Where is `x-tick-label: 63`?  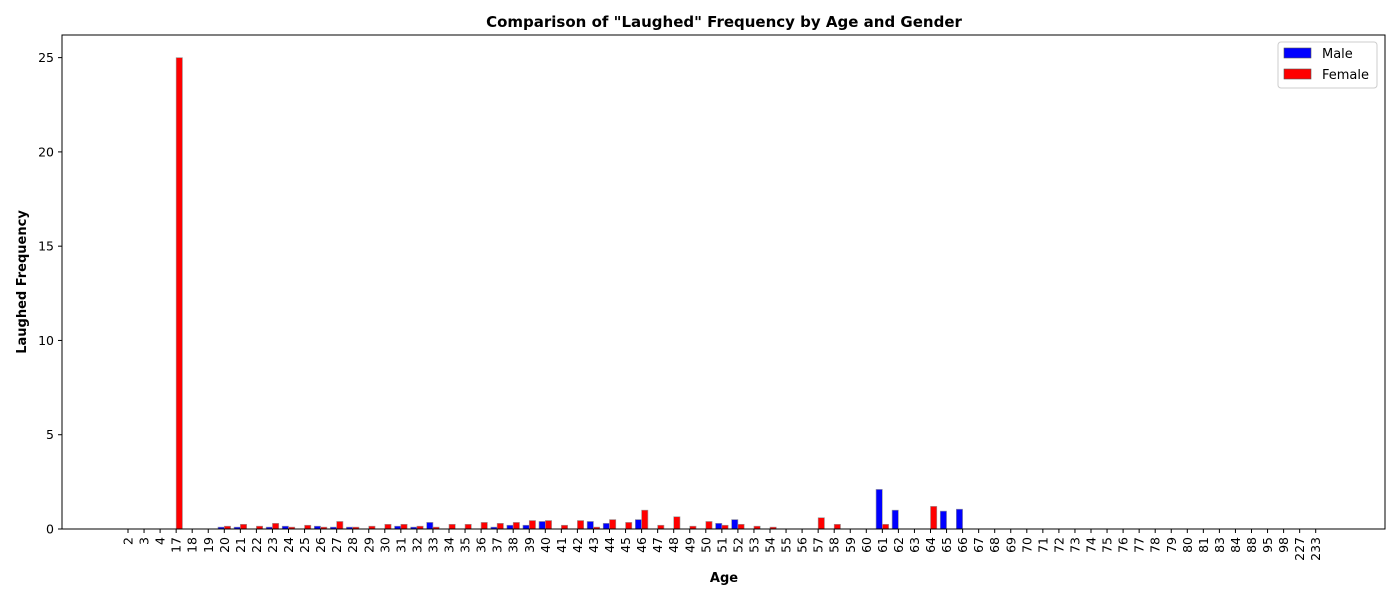
x-tick-label: 63 is located at coordinates (914, 545).